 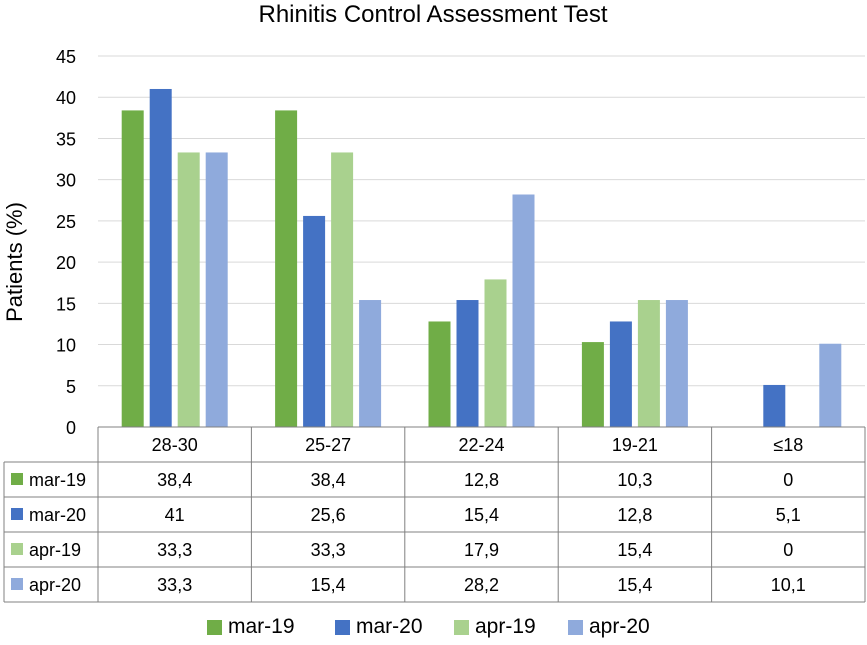 What do you see at coordinates (619, 626) in the screenshot?
I see `legend-label: apr-20` at bounding box center [619, 626].